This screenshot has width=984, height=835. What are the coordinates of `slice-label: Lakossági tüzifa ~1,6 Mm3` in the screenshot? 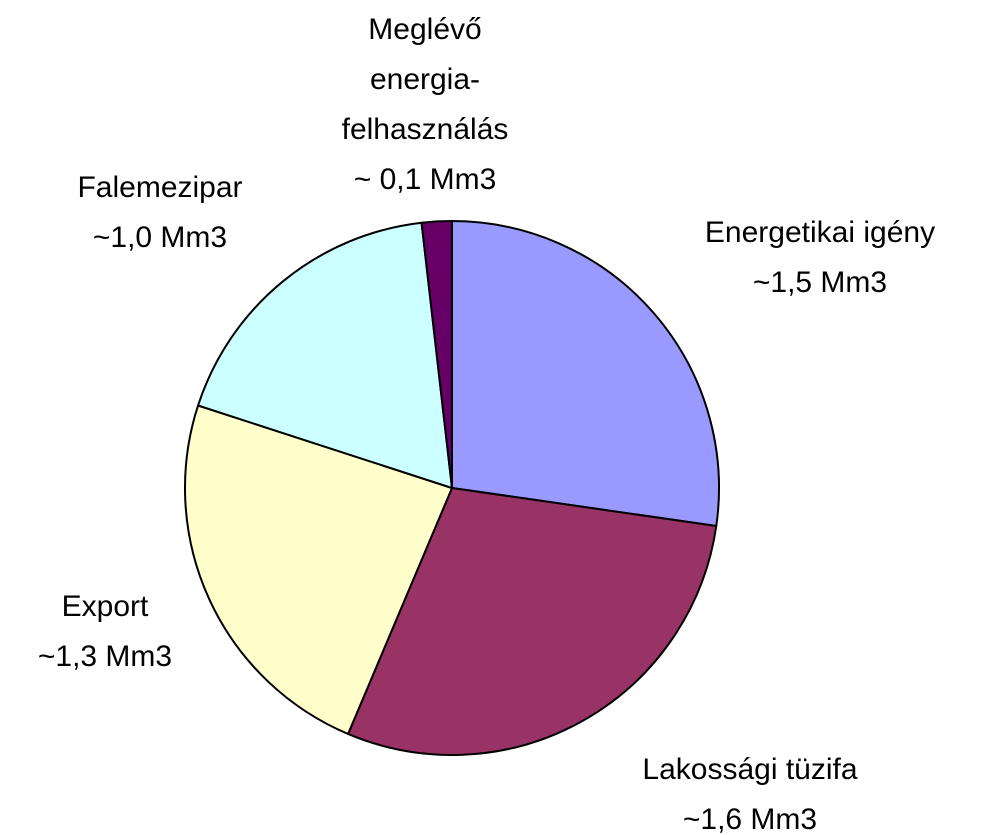 It's located at (750, 790).